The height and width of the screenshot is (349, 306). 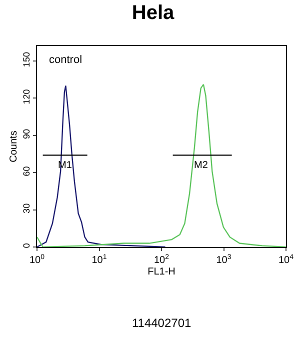 I want to click on x-tick-label: 10$^{2}$, so click(x=162, y=260).